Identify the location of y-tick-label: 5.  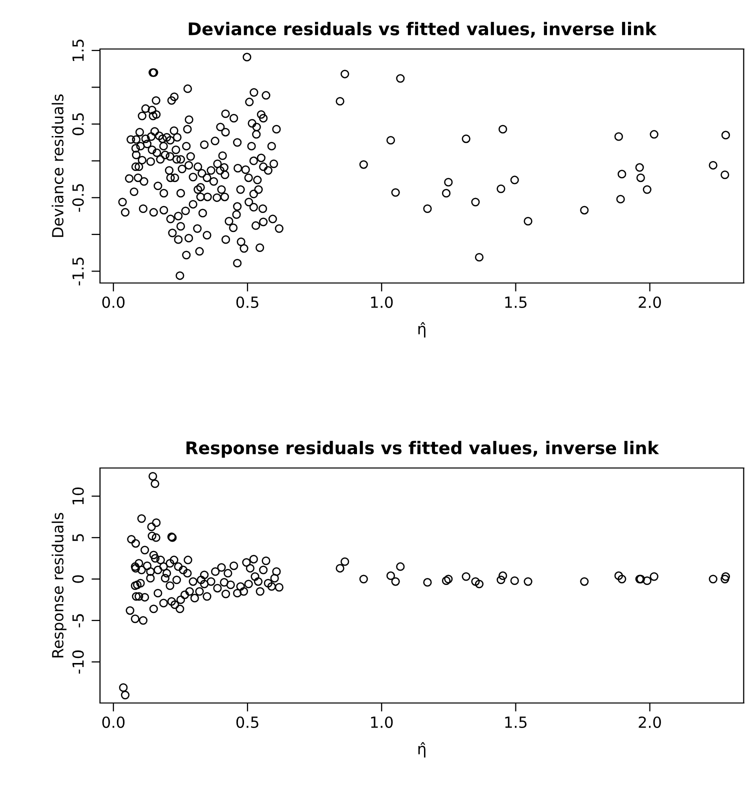
(78, 538).